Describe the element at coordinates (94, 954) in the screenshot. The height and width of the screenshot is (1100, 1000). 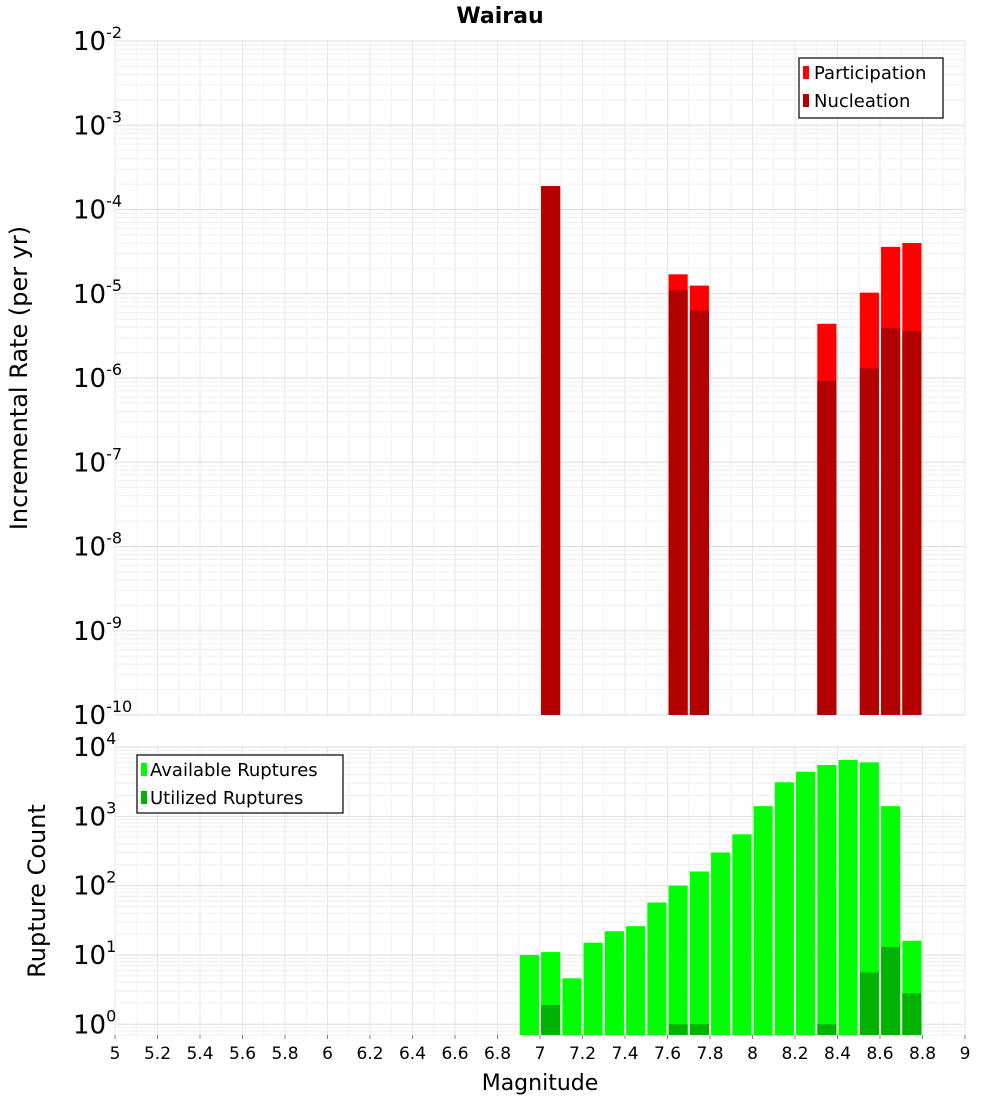
I see `bottom-y-tick-label: 10¹` at that location.